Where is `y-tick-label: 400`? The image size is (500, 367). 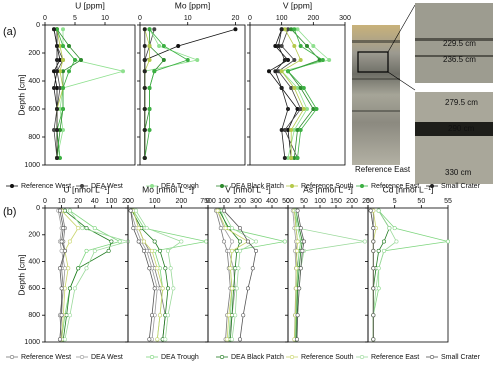
y-tick-label: 400 is located at coordinates (34, 81).